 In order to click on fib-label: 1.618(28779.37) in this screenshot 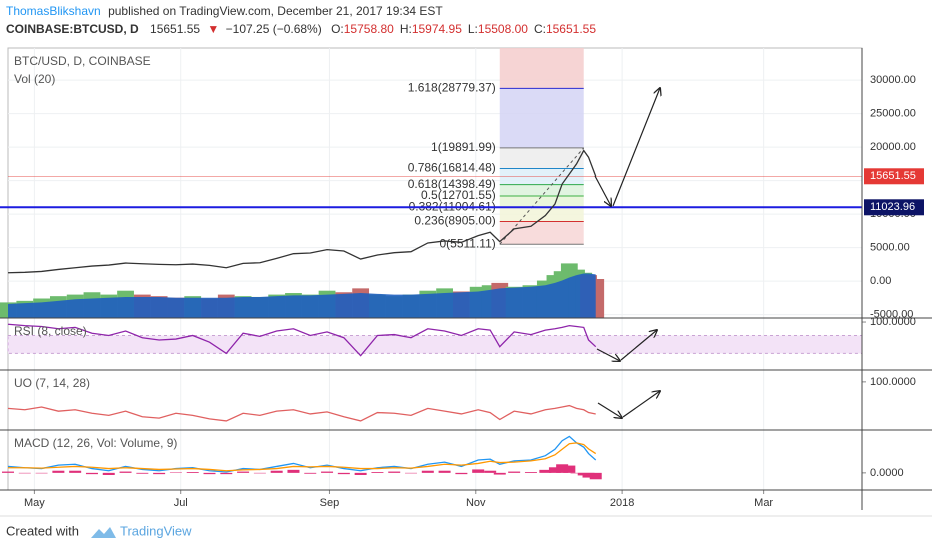, I will do `click(452, 88)`.